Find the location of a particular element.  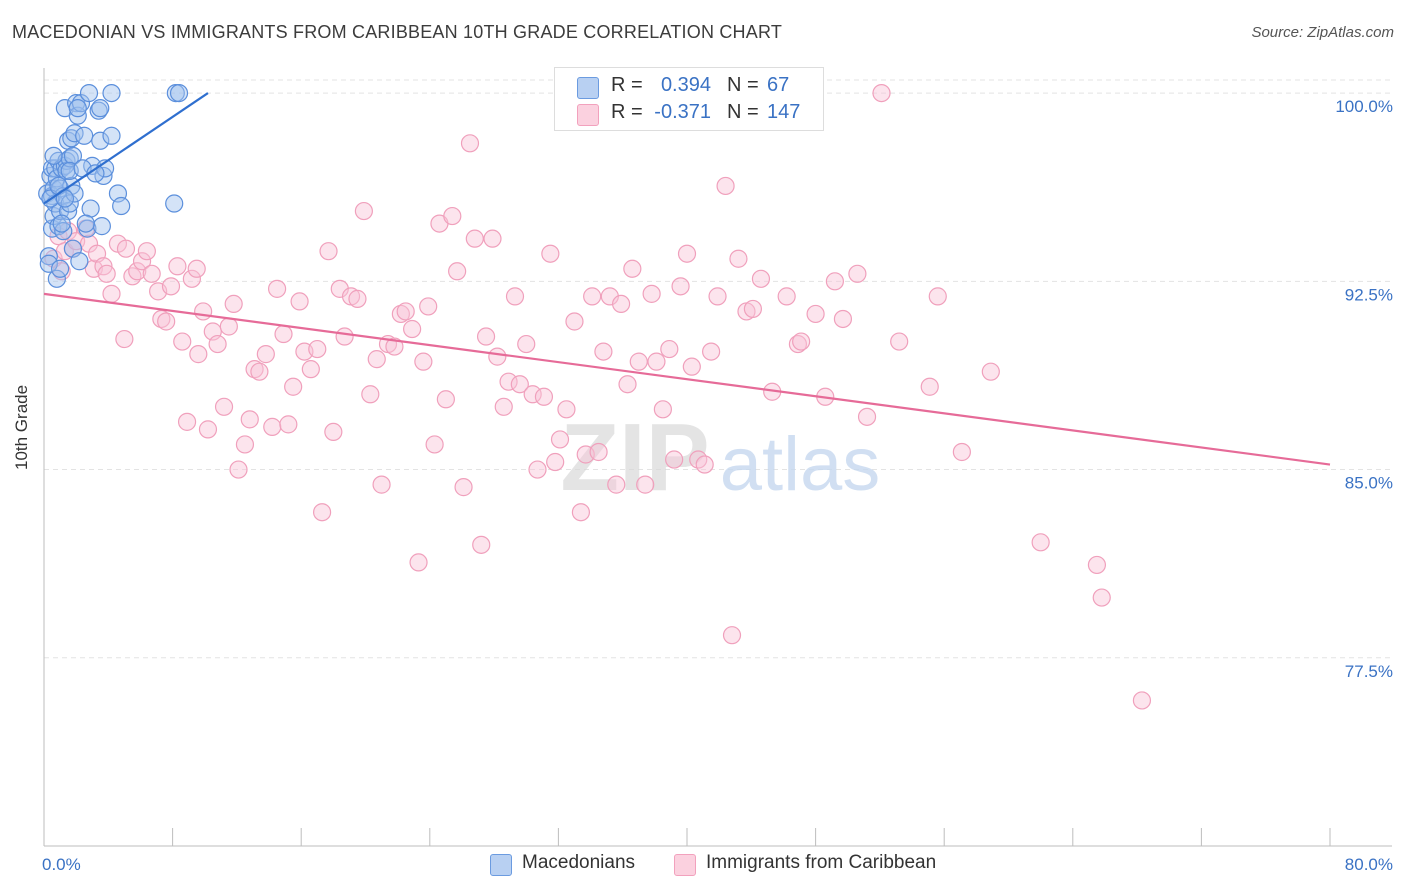

bottom-legend-label: Immigrants from Caribbean is located at coordinates (821, 862).